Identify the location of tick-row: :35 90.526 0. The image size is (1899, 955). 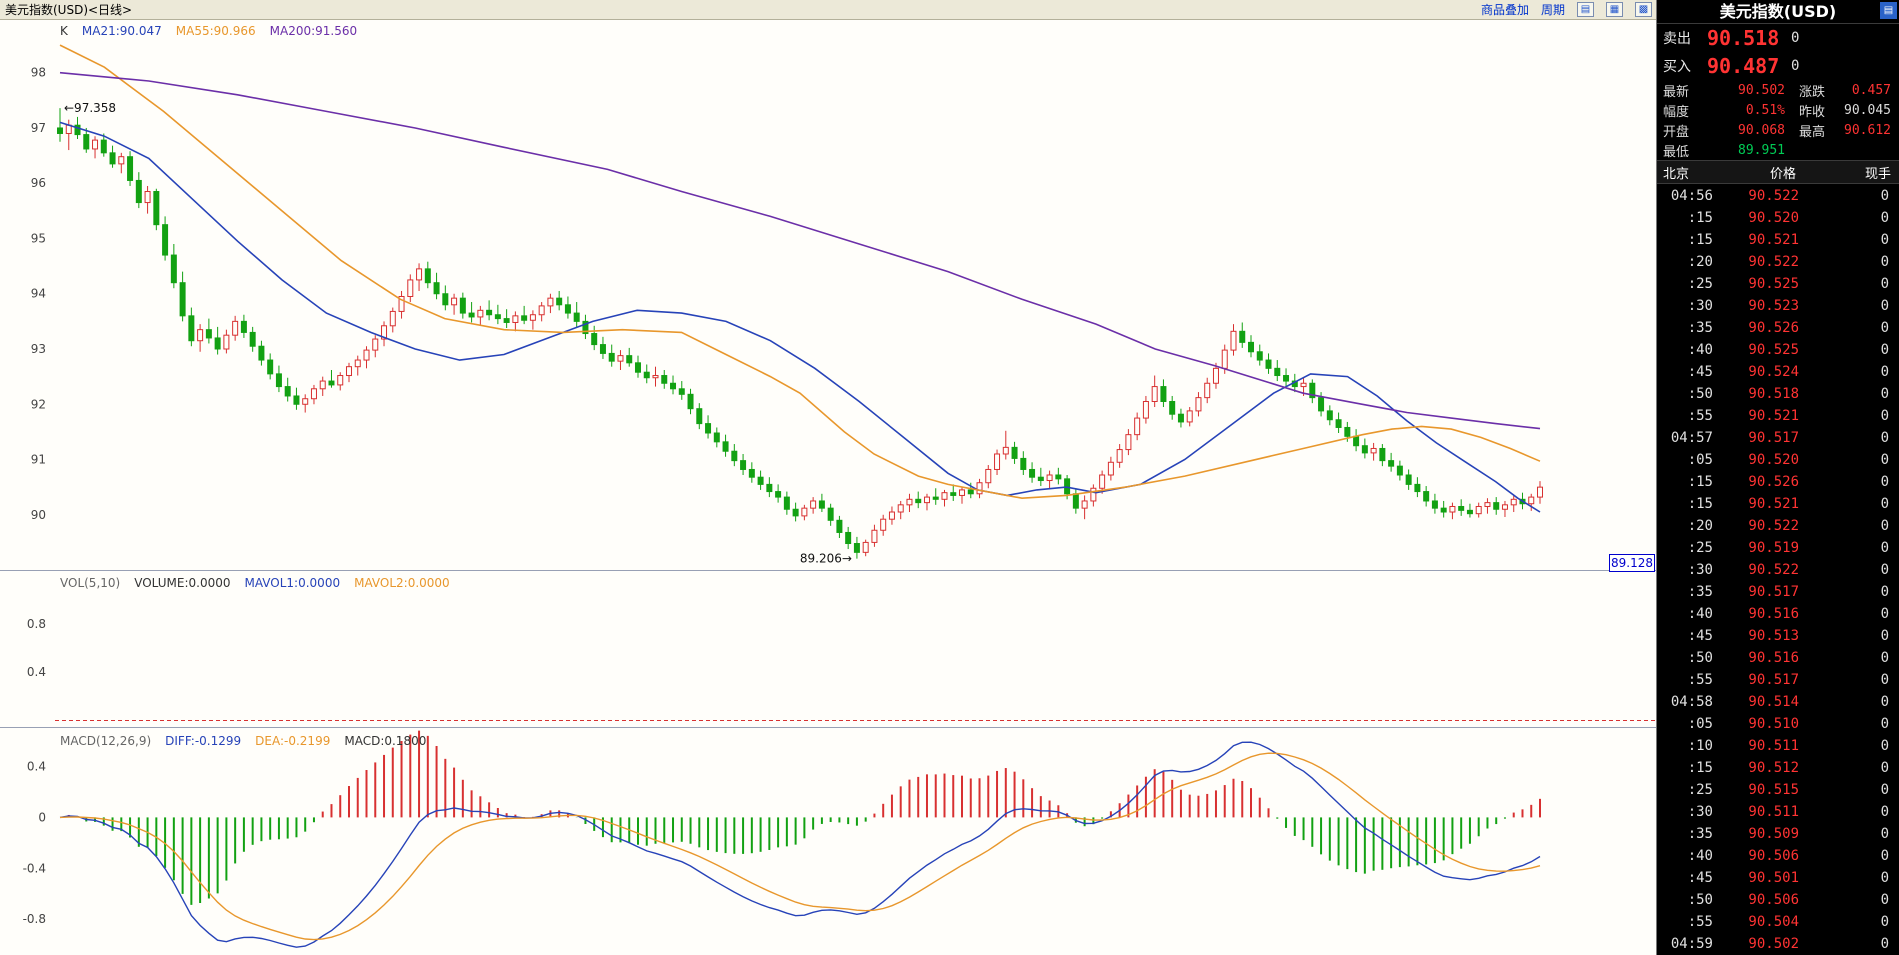
(1778, 328).